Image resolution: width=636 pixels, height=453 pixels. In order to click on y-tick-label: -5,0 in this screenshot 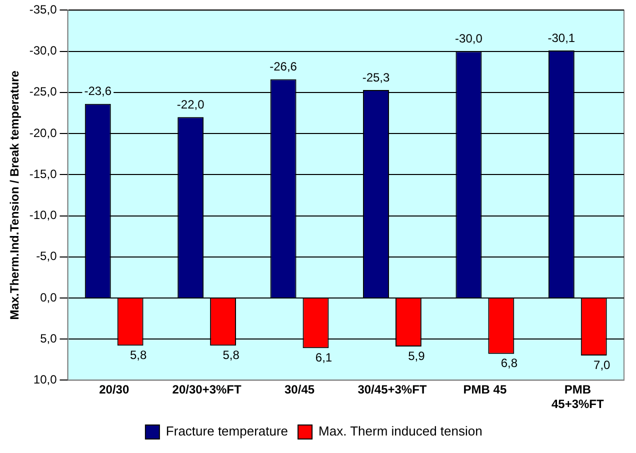, I will do `click(47, 256)`.